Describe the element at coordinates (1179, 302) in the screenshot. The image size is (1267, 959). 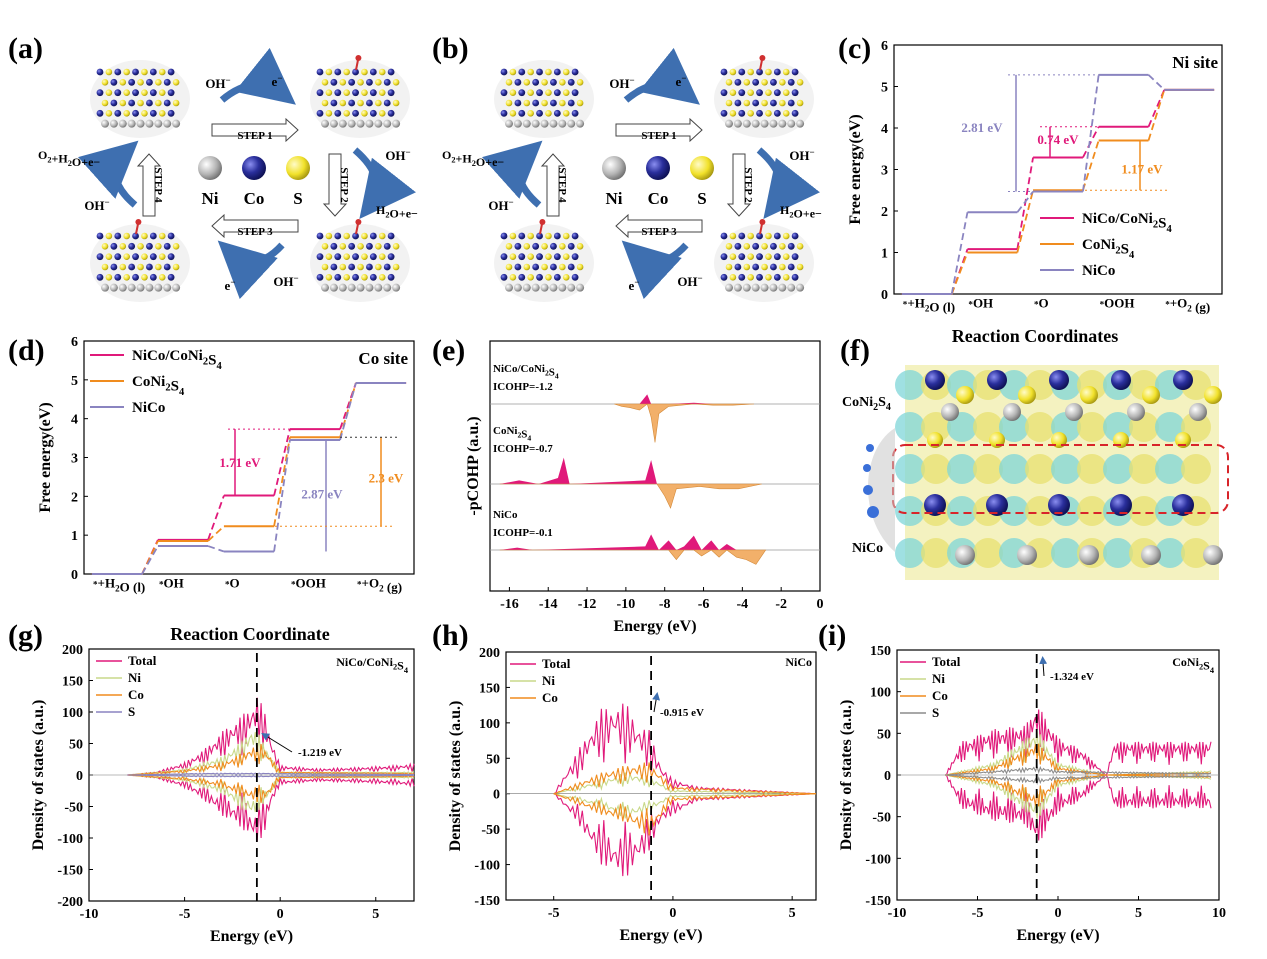
I see `text-span: +O` at that location.